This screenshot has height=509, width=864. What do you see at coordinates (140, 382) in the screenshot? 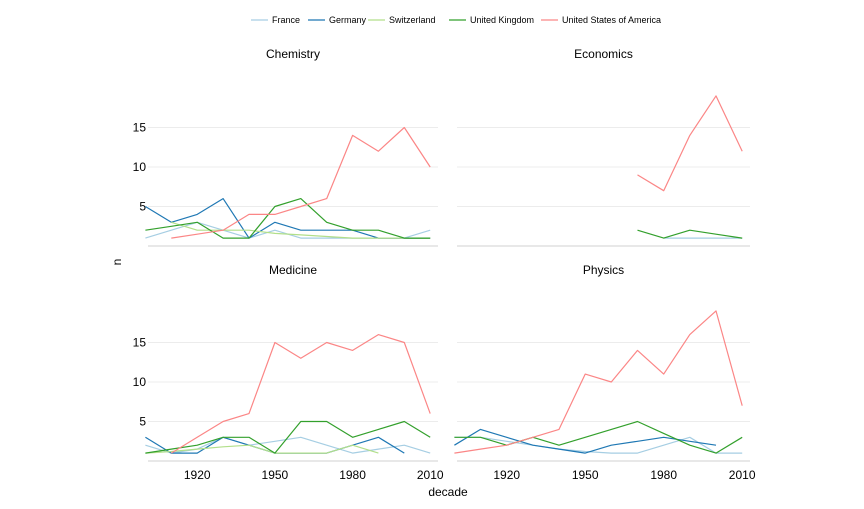
I see `y-tick-label-2-1: 10` at bounding box center [140, 382].